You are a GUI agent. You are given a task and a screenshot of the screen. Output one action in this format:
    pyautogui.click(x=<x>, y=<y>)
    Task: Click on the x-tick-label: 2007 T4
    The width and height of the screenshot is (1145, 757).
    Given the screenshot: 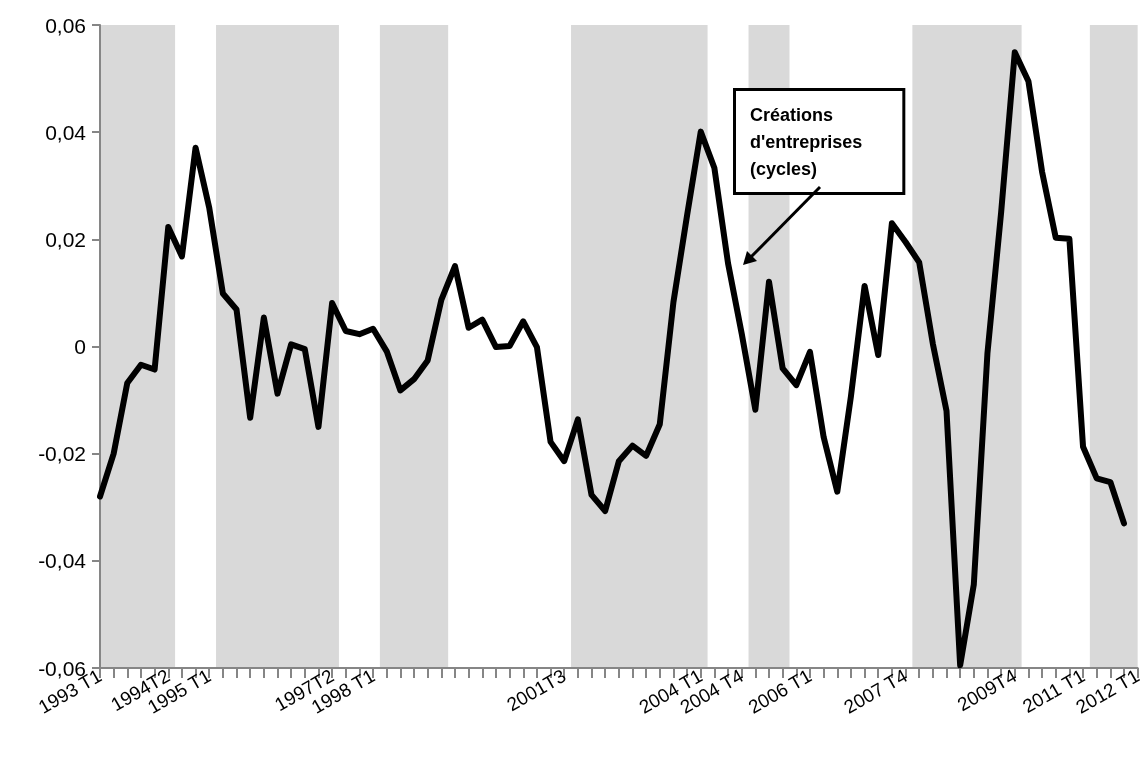 What is the action you would take?
    pyautogui.click(x=875, y=691)
    